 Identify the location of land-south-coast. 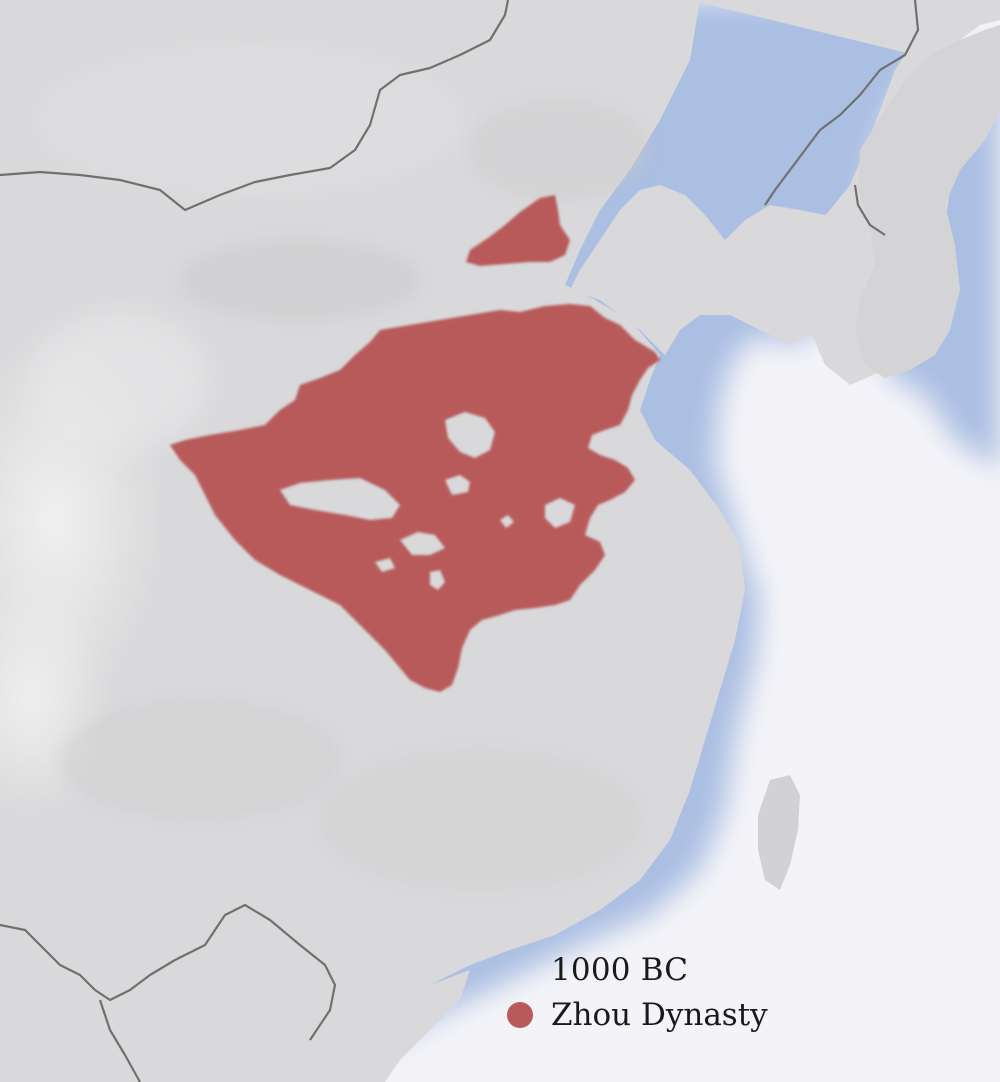
(400, 1026).